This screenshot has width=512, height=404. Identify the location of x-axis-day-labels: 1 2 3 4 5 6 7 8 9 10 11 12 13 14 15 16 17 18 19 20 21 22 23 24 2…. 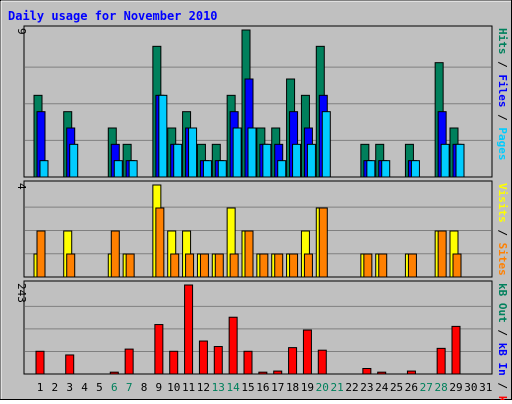
(265, 387).